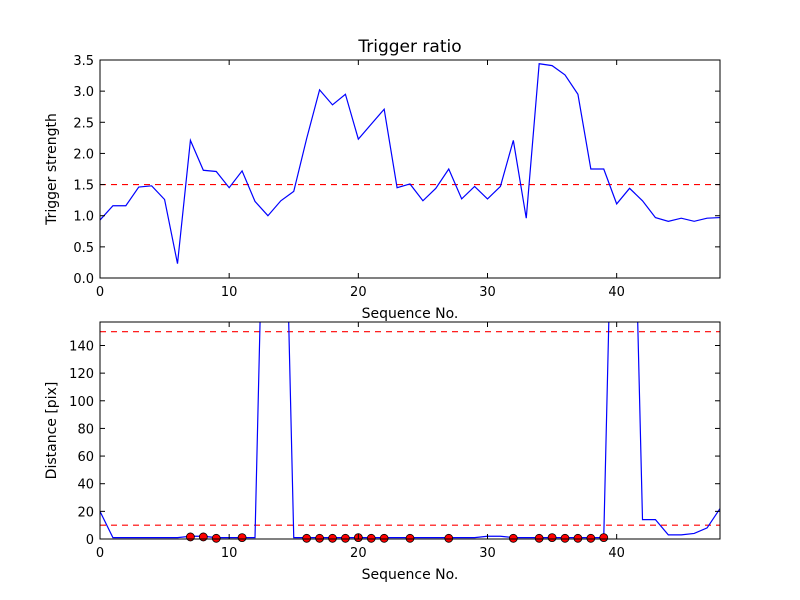  I want to click on y-axis-label: Distance [pix], so click(52, 431).